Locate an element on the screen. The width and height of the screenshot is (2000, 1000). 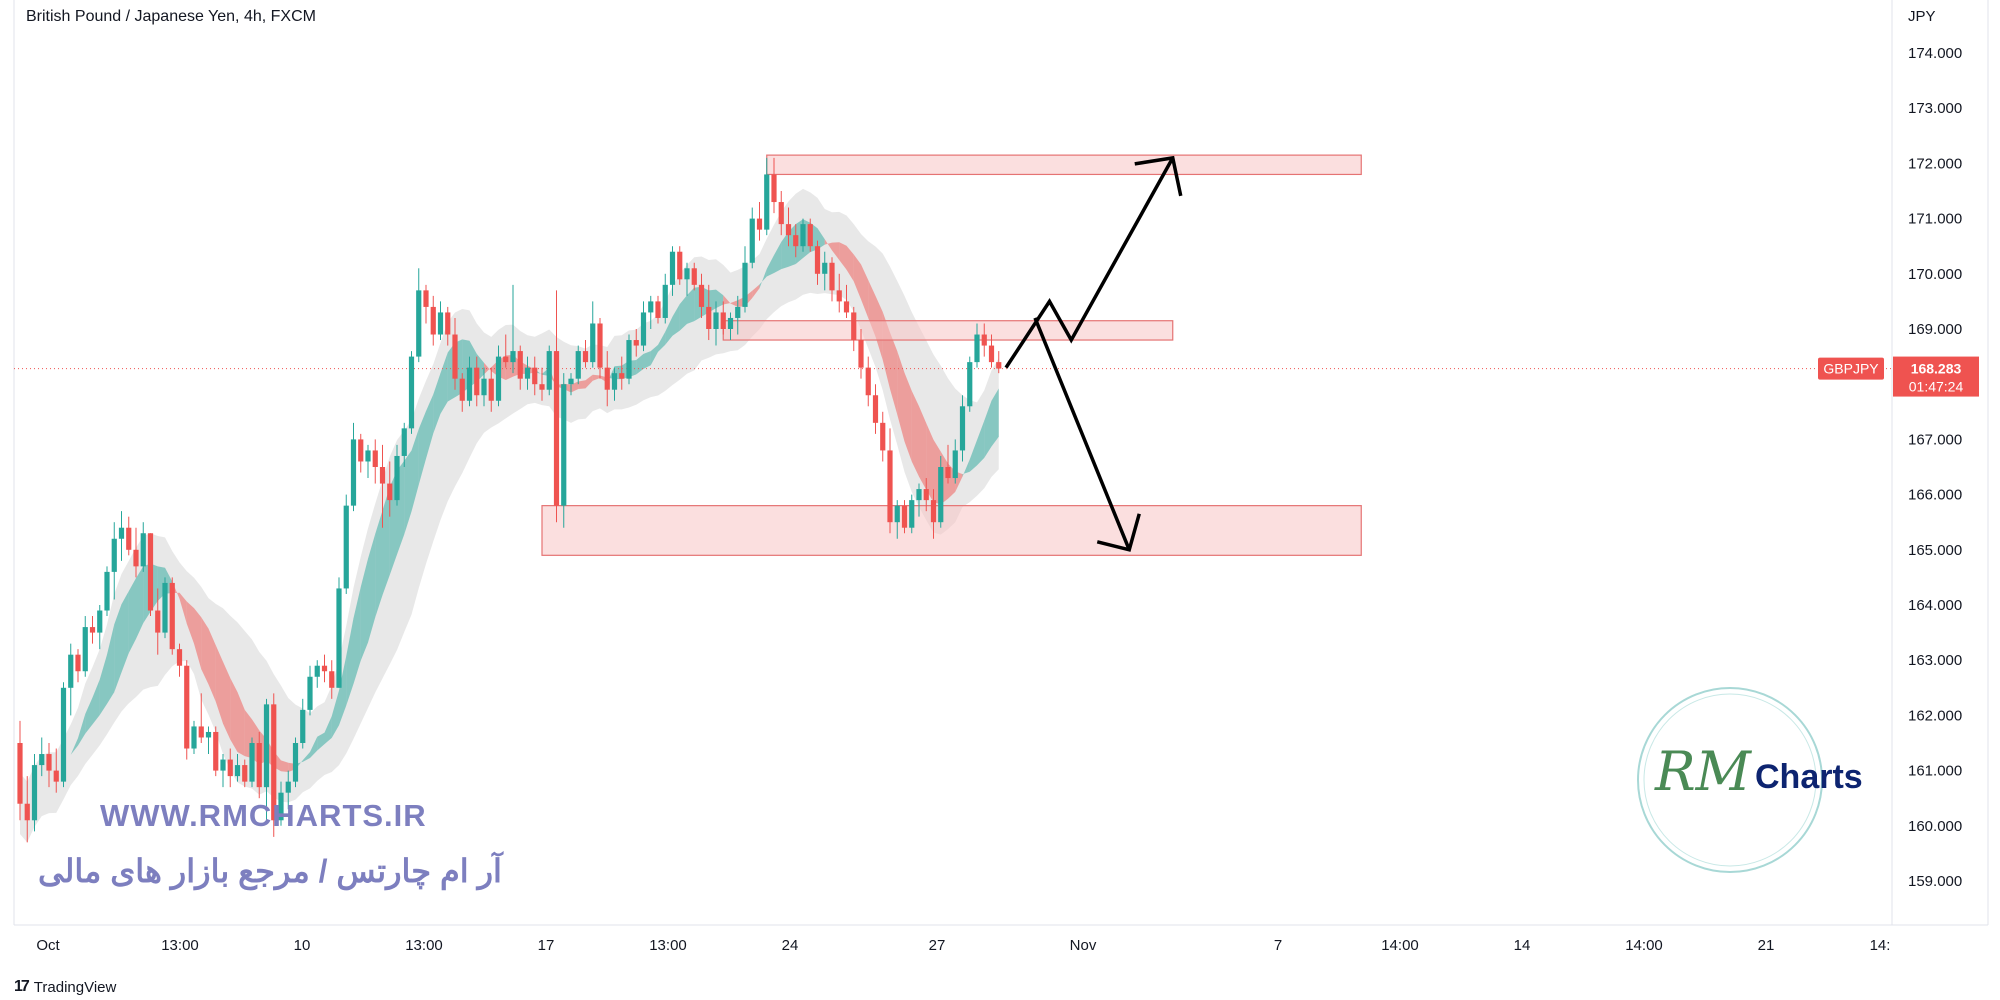
bar-countdown-label: 01:47:24 is located at coordinates (1936, 387).